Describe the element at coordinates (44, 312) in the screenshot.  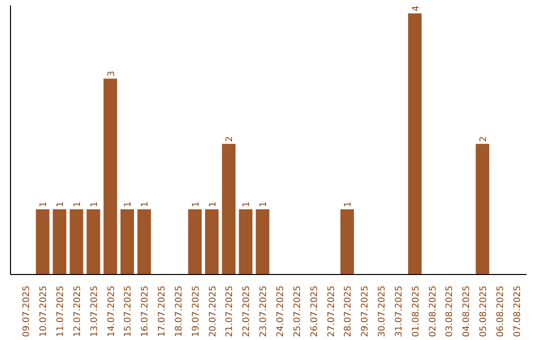
I see `x-tick-label: 10.07.2025` at that location.